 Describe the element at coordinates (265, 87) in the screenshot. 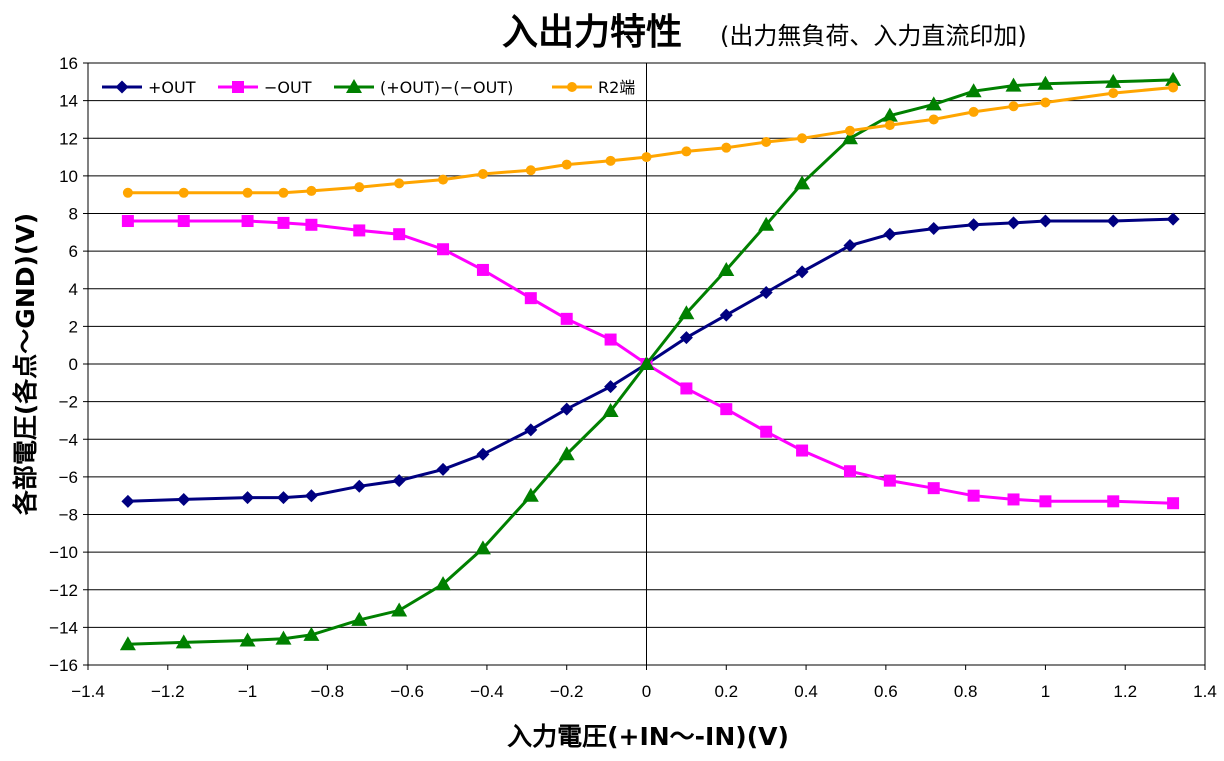

I see `legend-entry-2: −OUT` at that location.